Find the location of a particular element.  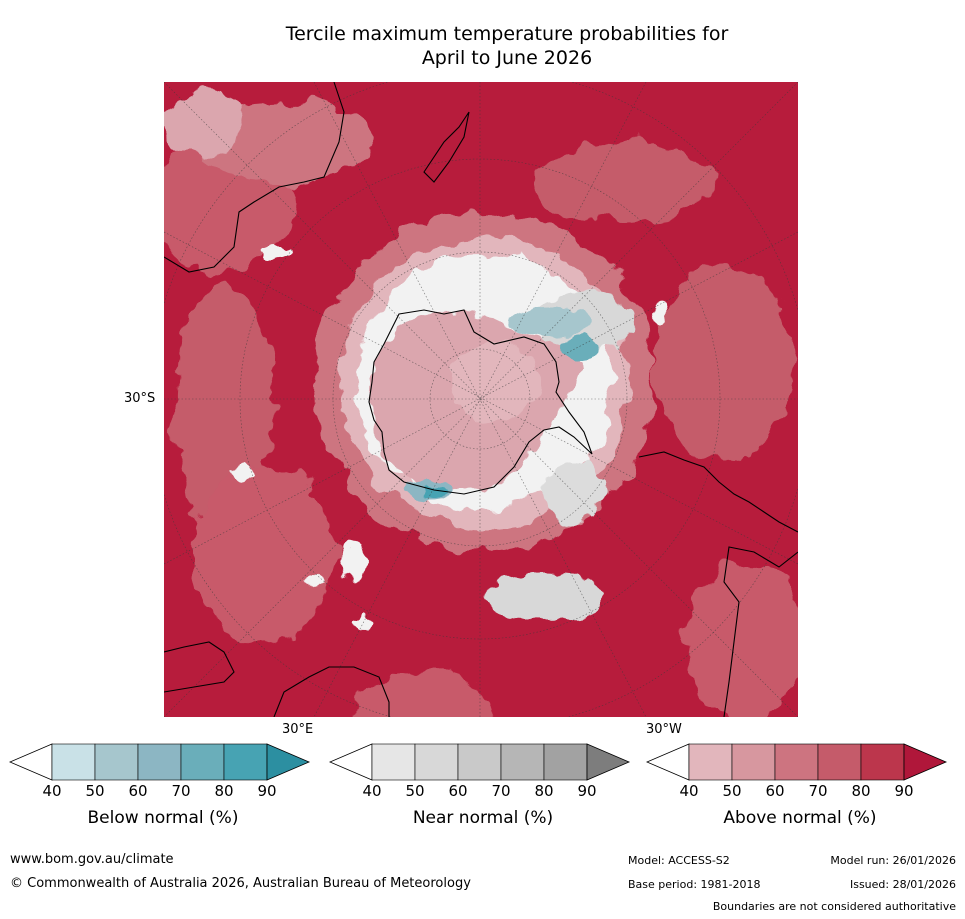

title-line-2: April to June 2026 is located at coordinates (507, 58).